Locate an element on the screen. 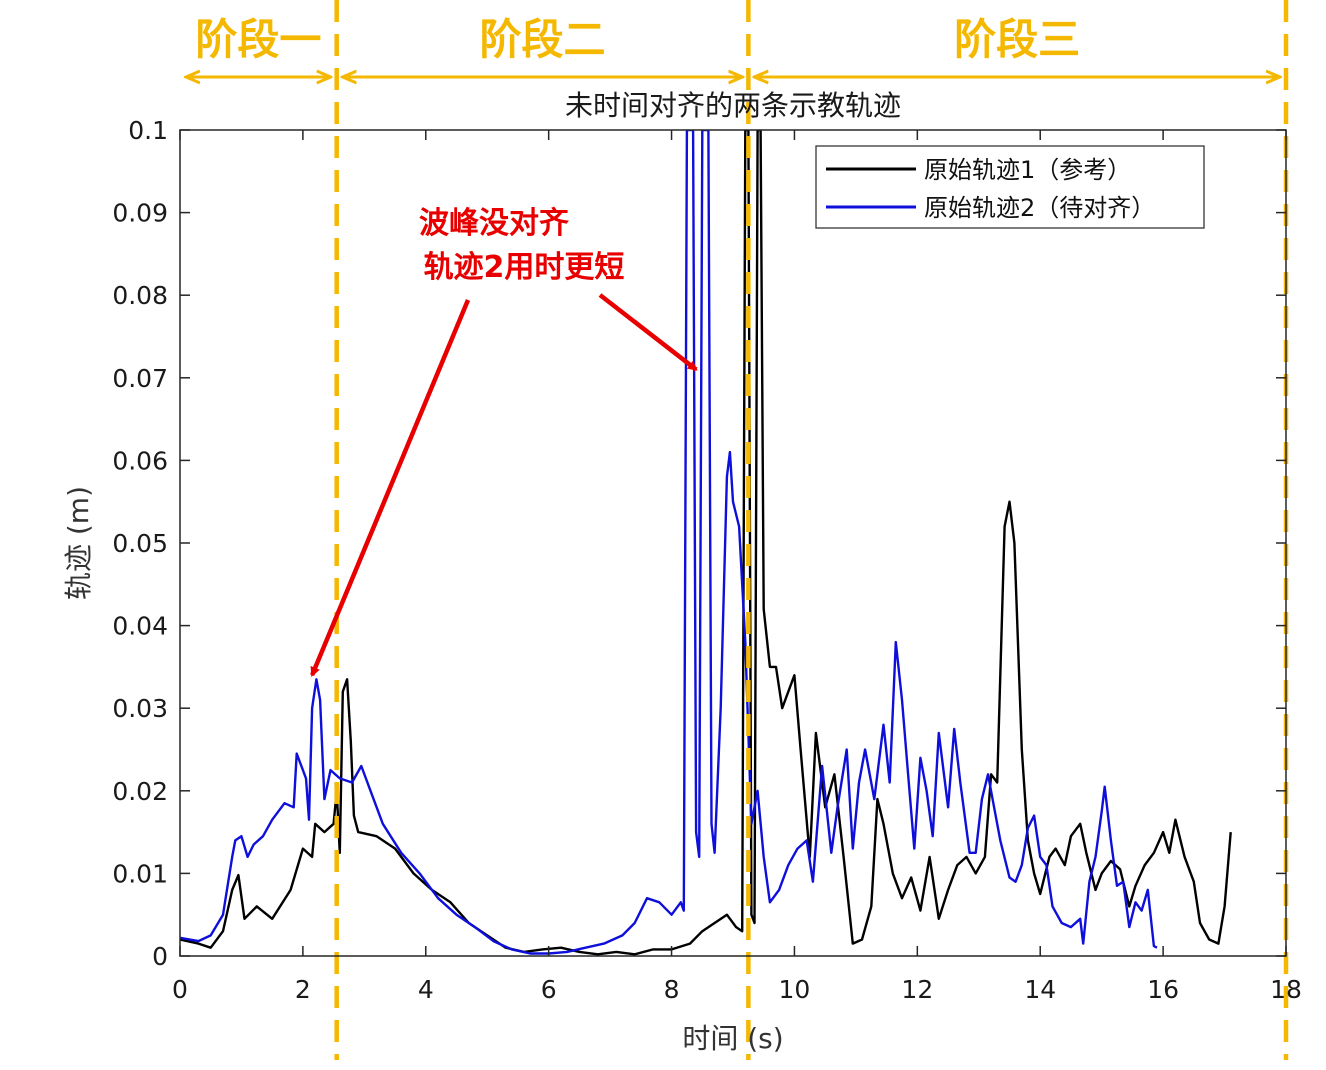  legend: 原始轨迹1（参考） 原始轨迹2（待对齐） is located at coordinates (1010, 187).